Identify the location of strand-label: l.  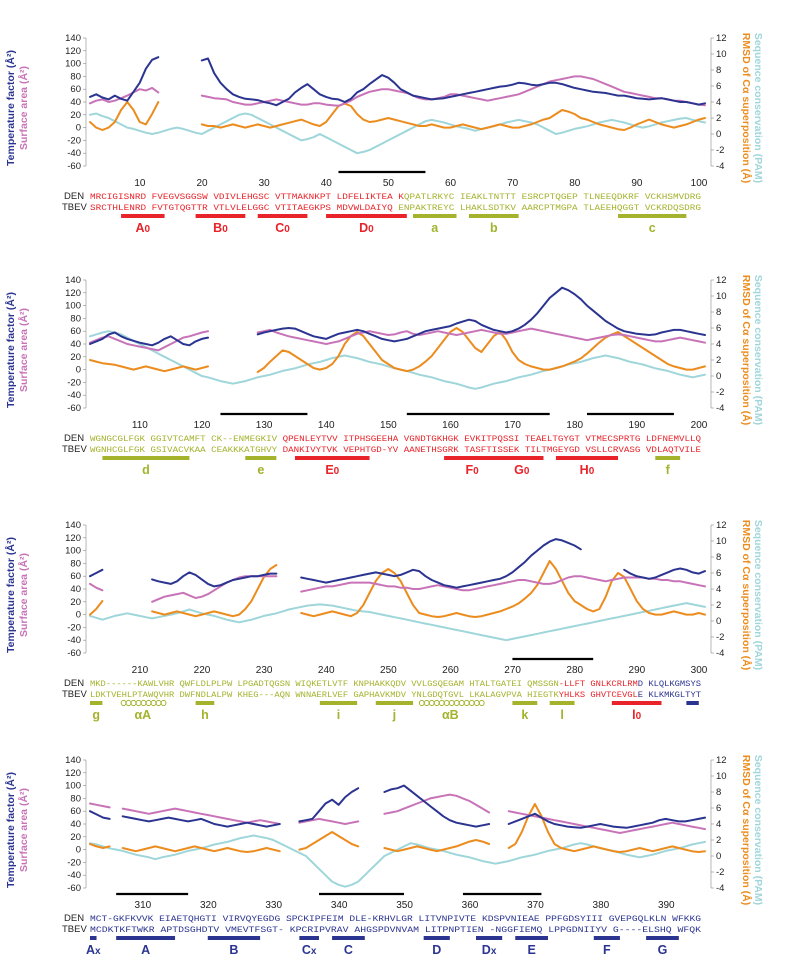
(561, 715).